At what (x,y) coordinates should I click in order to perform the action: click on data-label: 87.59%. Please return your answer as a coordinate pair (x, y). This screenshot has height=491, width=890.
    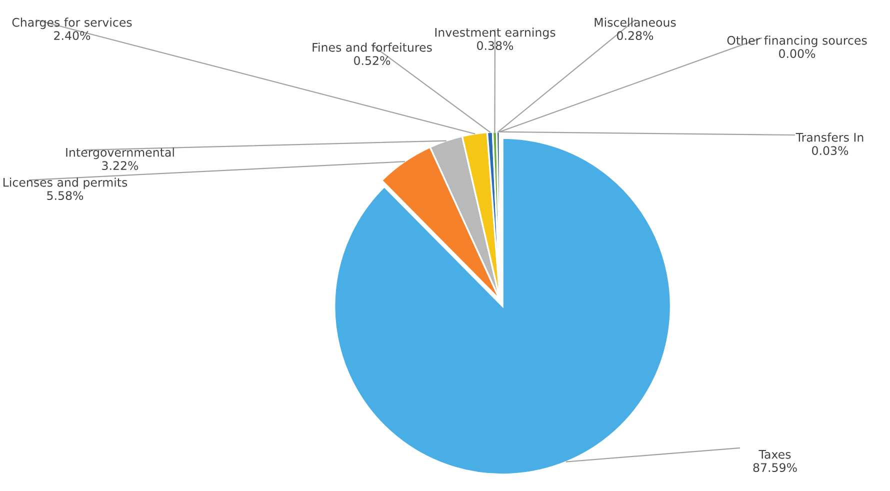
    Looking at the image, I should click on (775, 467).